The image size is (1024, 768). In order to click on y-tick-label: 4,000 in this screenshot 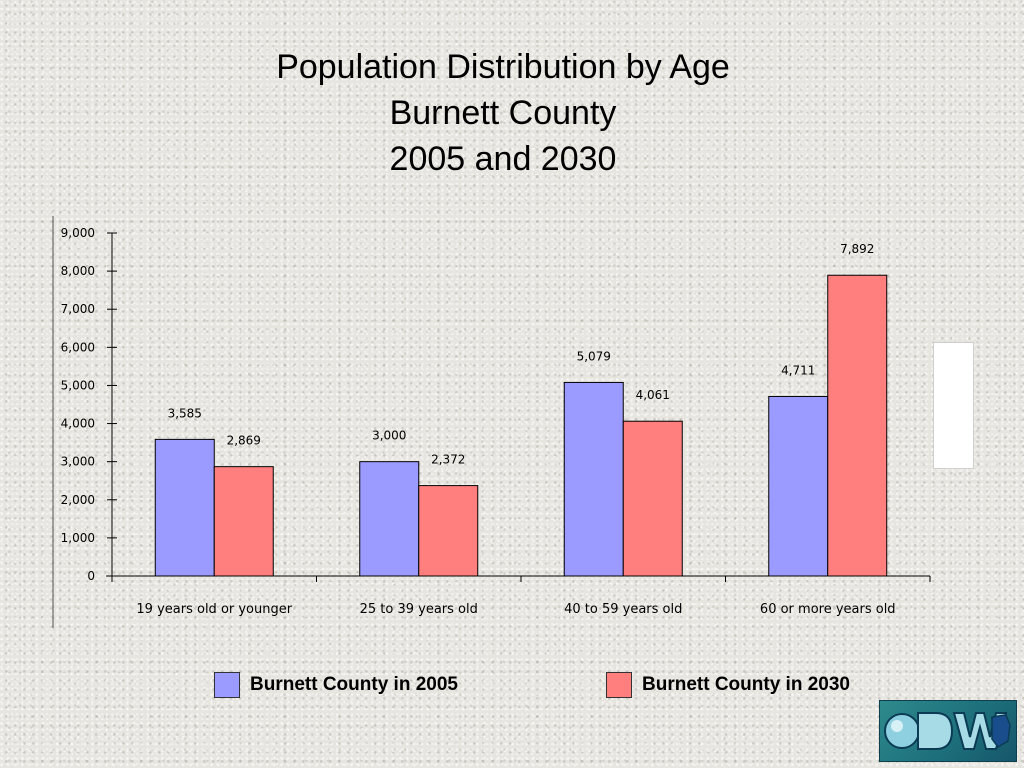, I will do `click(78, 424)`.